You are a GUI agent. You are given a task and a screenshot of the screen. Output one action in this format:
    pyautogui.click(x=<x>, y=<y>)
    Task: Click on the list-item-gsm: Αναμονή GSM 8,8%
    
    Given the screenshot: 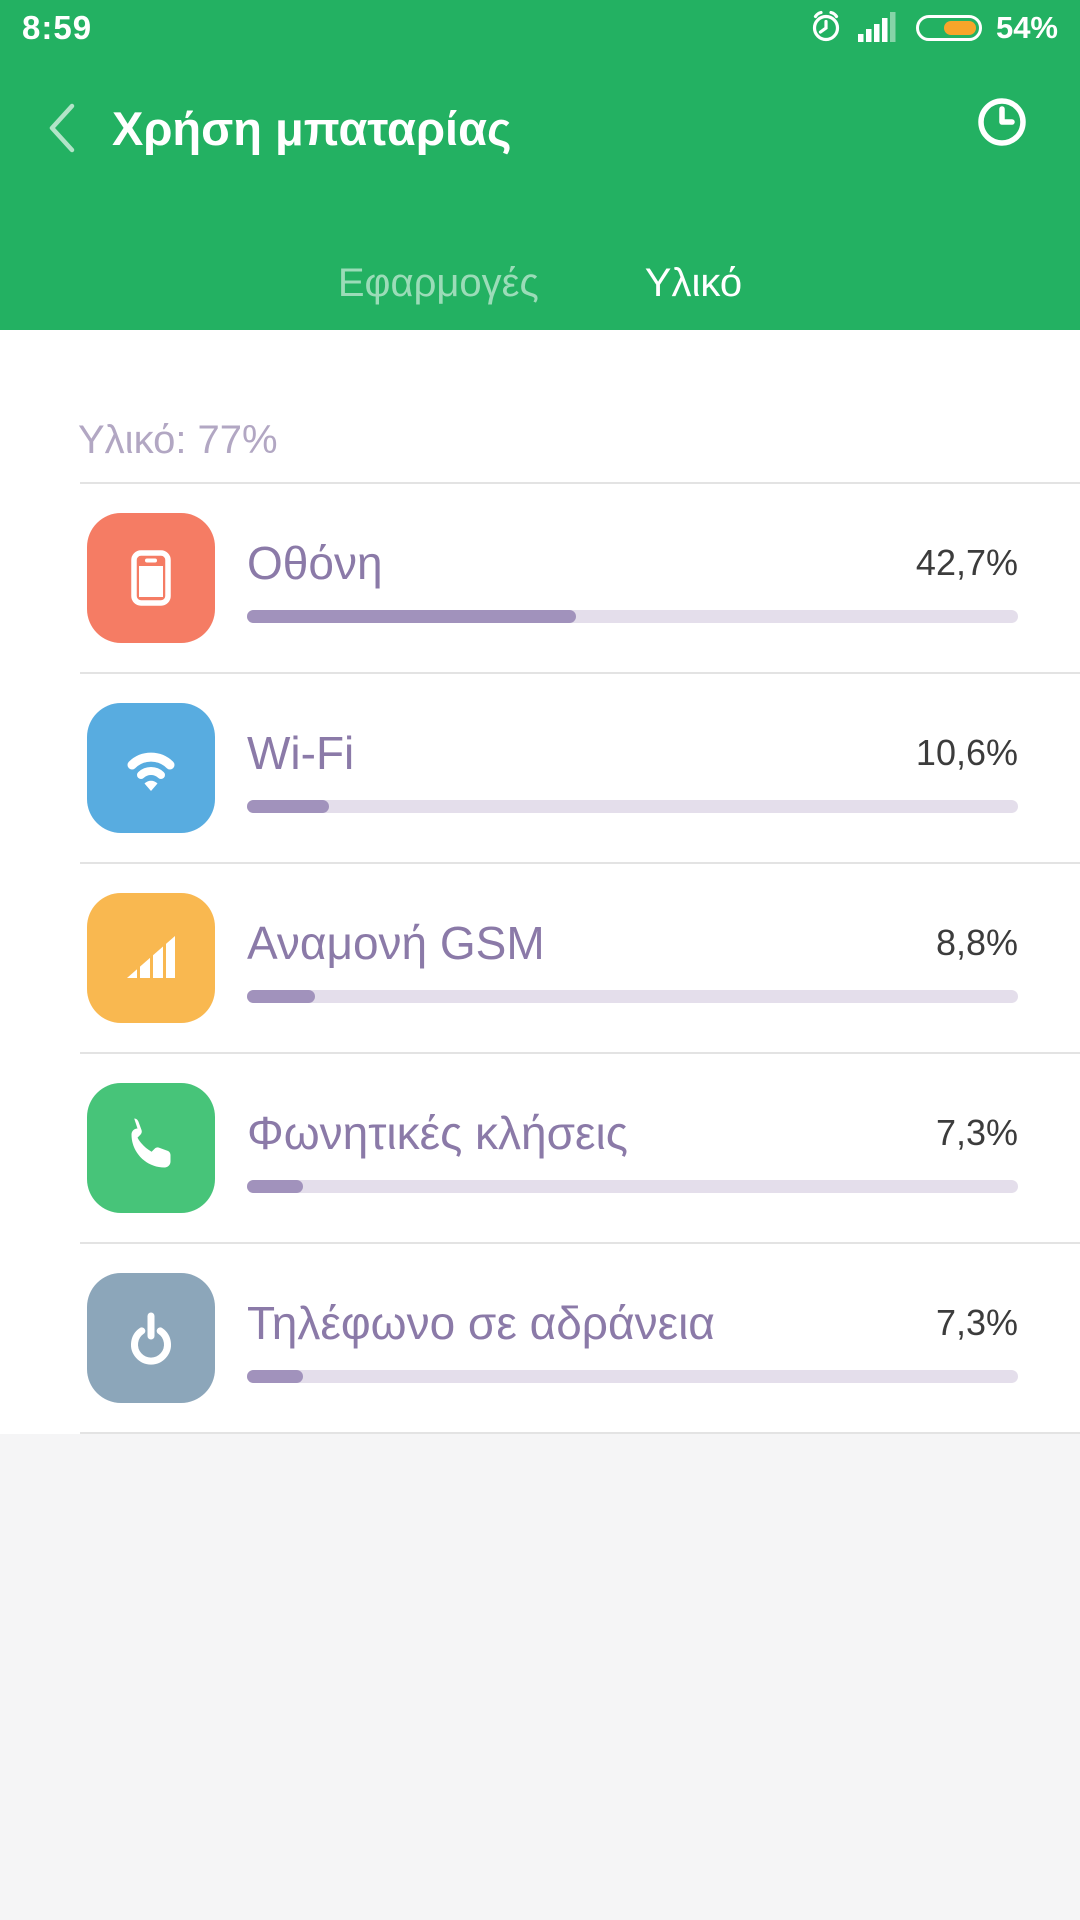 What is the action you would take?
    pyautogui.click(x=540, y=958)
    